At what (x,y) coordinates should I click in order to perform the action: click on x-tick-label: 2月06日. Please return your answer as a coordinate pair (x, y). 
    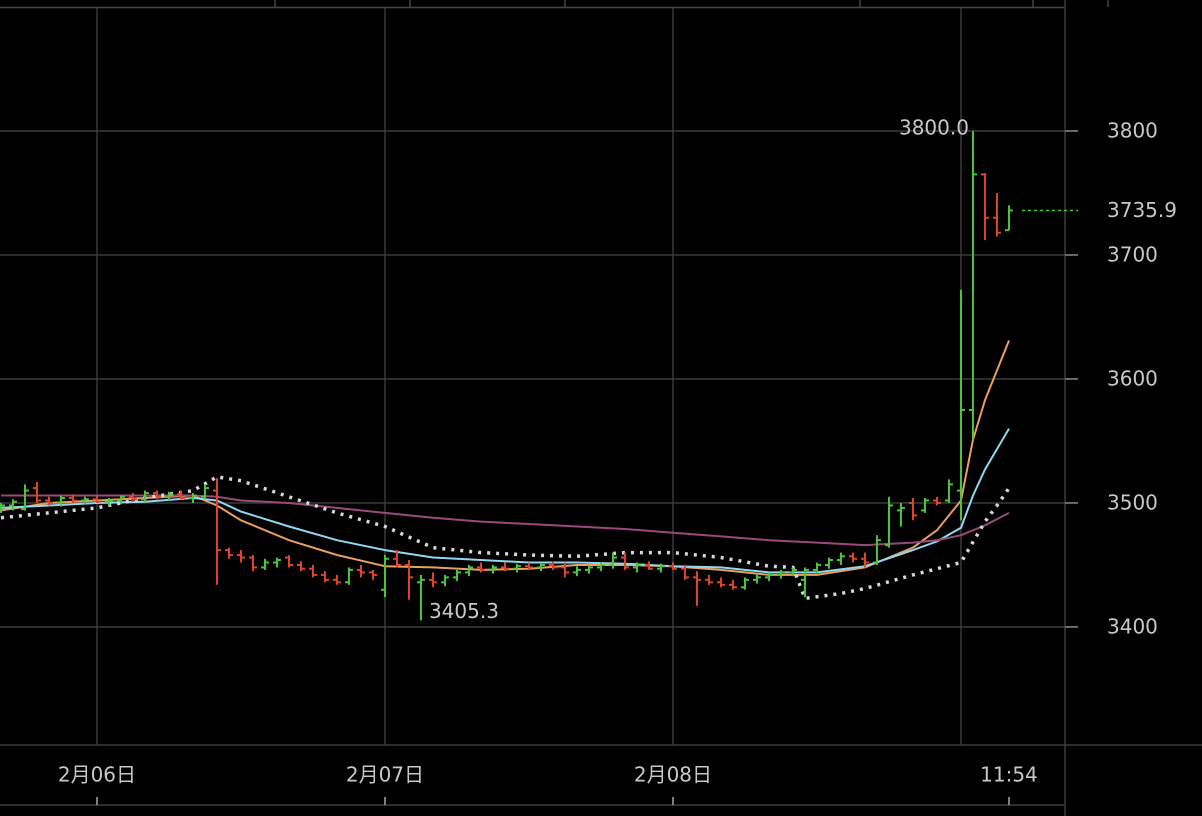
    Looking at the image, I should click on (97, 775).